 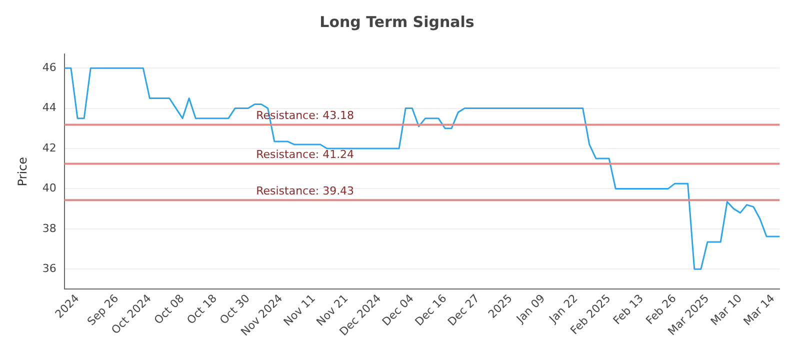 What do you see at coordinates (49, 67) in the screenshot?
I see `y-tick-label: 46` at bounding box center [49, 67].